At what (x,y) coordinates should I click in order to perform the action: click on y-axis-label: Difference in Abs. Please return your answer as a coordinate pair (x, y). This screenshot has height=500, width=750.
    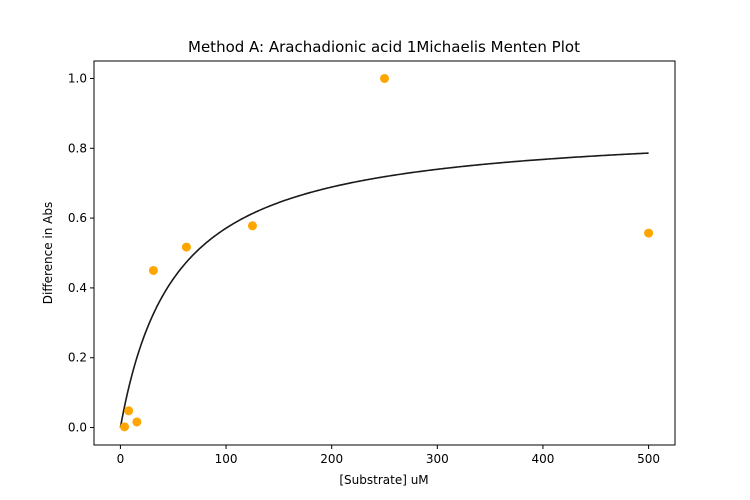
    Looking at the image, I should click on (48, 253).